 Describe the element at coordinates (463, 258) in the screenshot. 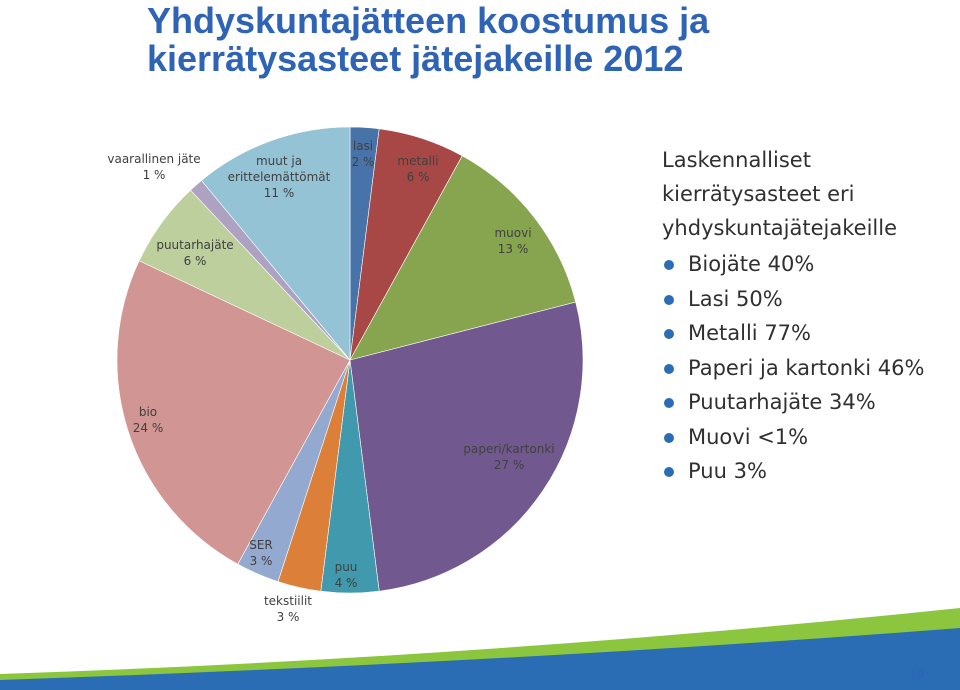

I see `pie-slice-muovi` at that location.